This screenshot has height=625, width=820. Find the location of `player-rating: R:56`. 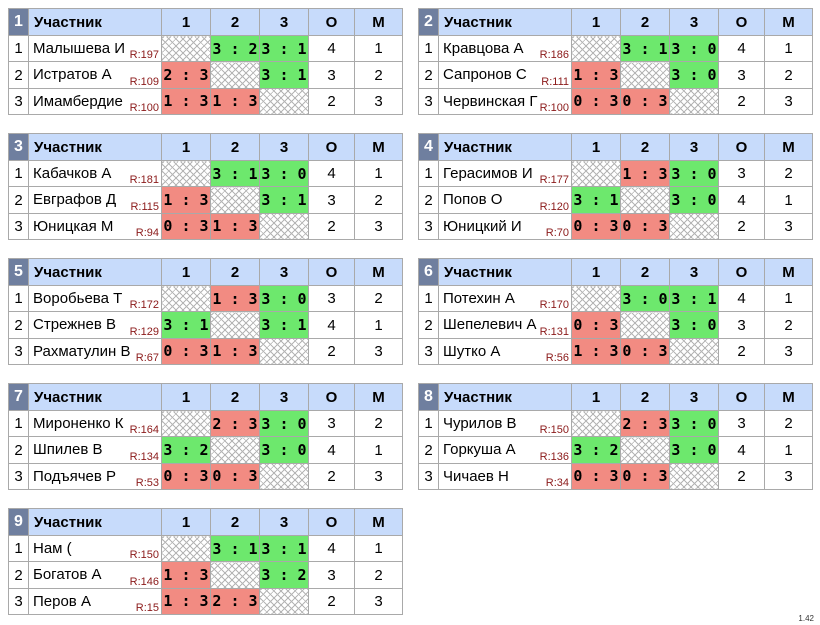

player-rating: R:56 is located at coordinates (556, 358).